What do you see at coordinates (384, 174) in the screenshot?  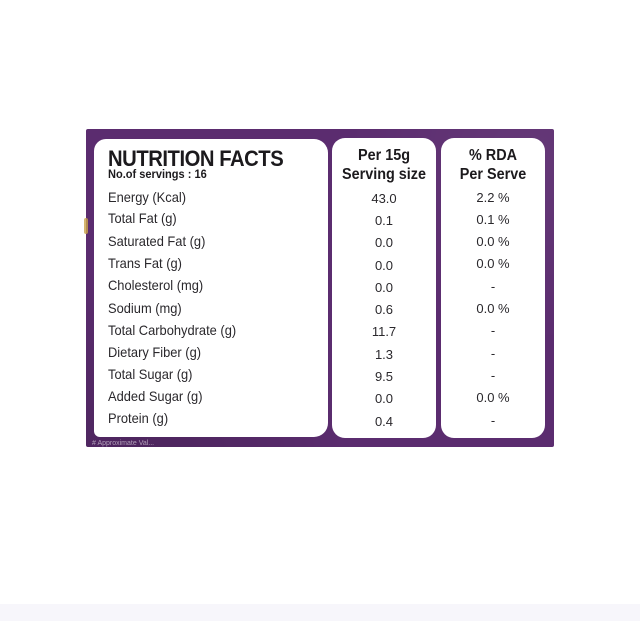 I see `serving-header-line2: Serving size` at bounding box center [384, 174].